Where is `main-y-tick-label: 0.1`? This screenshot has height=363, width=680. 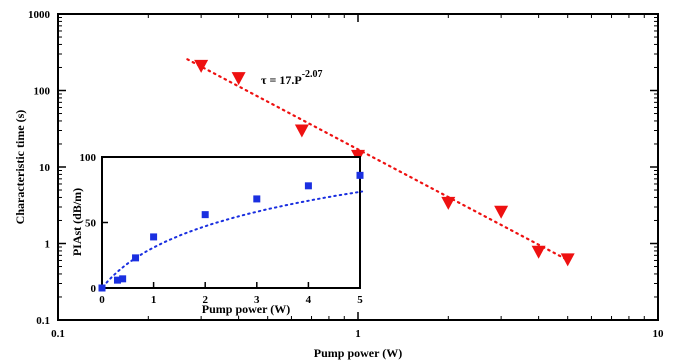 main-y-tick-label: 0.1 is located at coordinates (43, 321).